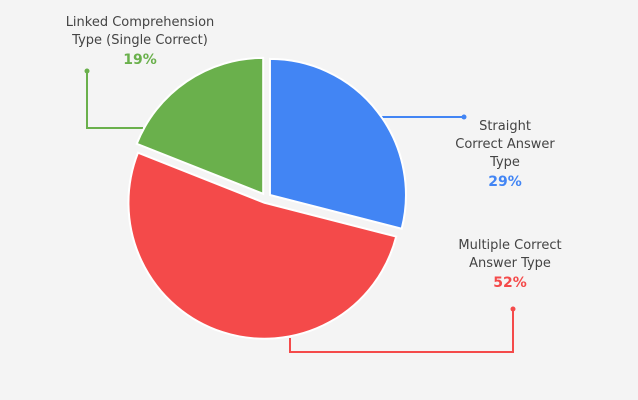 This screenshot has height=400, width=638. Describe the element at coordinates (505, 154) in the screenshot. I see `callout-straight-correct: Straight Correct Answer Type 29%` at that location.